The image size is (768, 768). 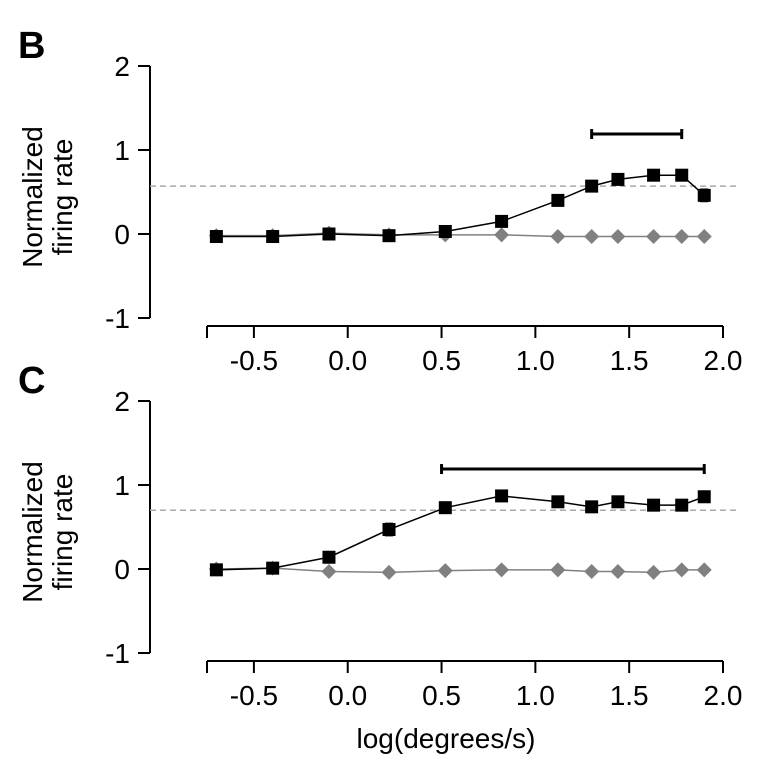 I want to click on panel-letter: B, so click(x=31, y=46).